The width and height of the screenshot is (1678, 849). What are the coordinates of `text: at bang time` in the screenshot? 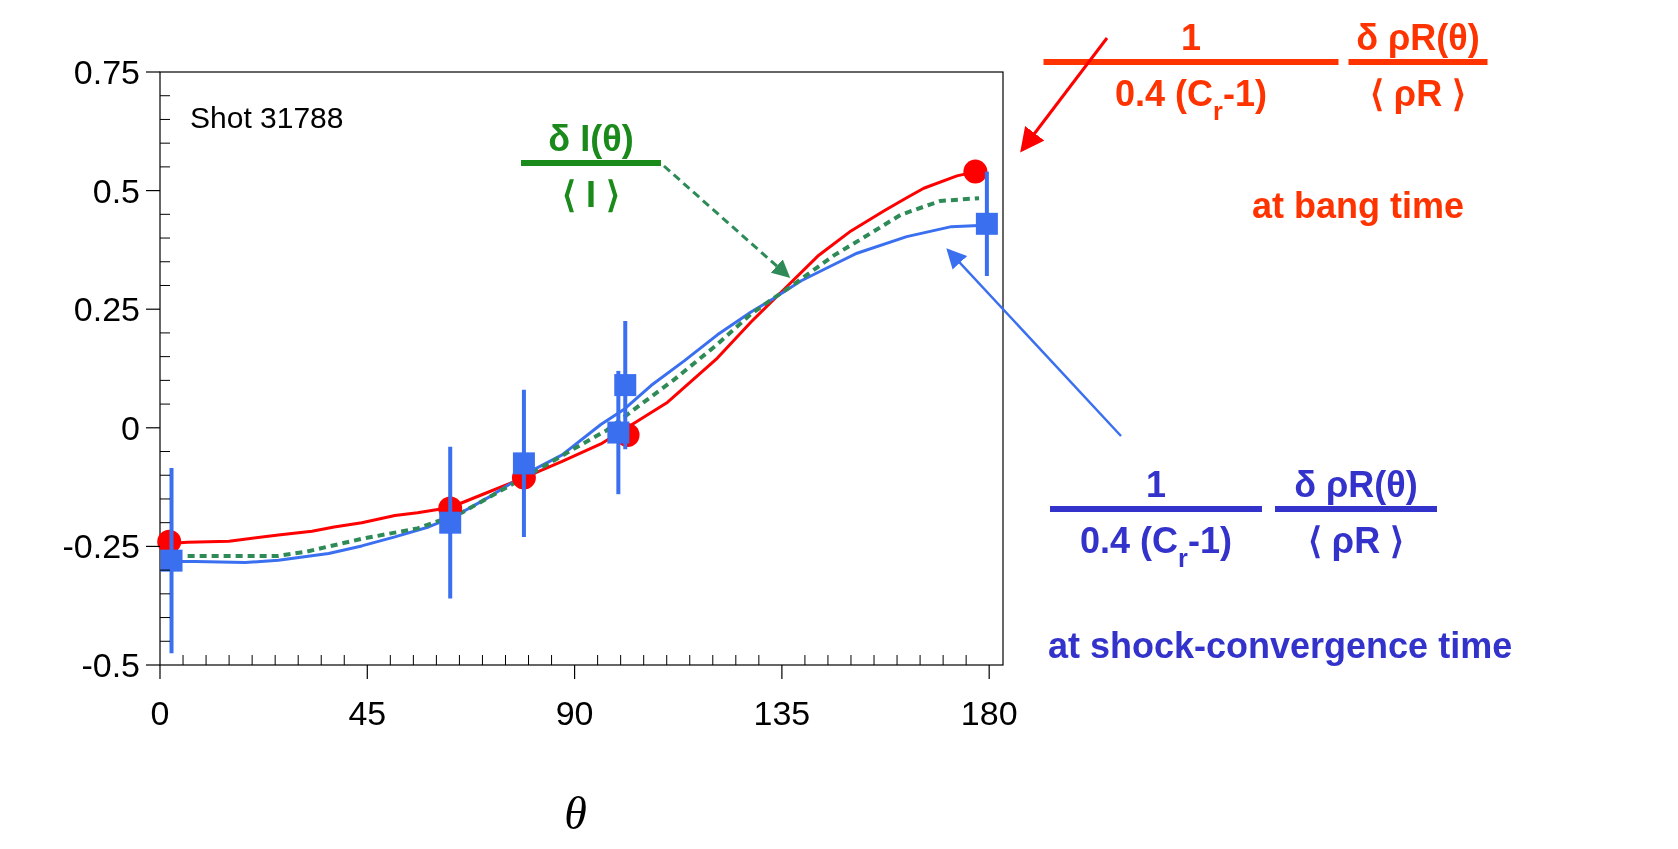 It's located at (1358, 205).